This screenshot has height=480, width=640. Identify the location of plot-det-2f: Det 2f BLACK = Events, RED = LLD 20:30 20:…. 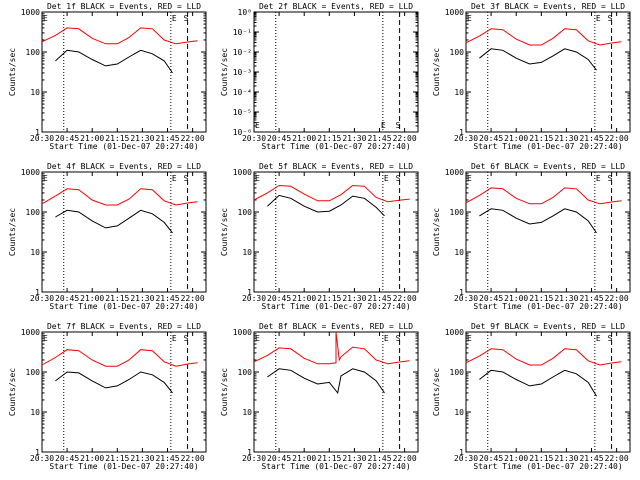
(319, 76).